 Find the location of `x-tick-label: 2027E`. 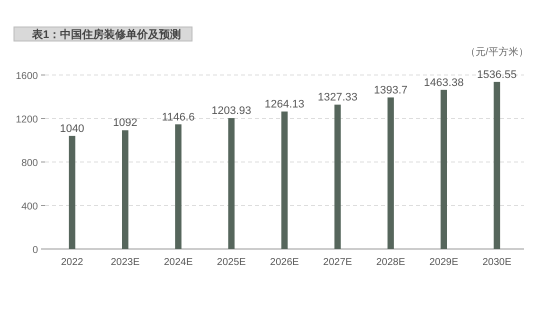

x-tick-label: 2027E is located at coordinates (337, 262).